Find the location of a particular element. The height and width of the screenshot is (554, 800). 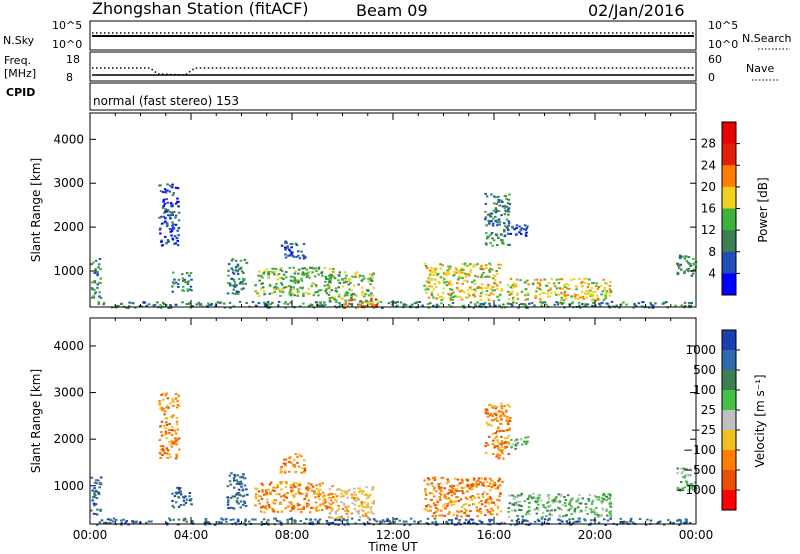

velocity-colorbar-tick-label: −25 is located at coordinates (703, 430).